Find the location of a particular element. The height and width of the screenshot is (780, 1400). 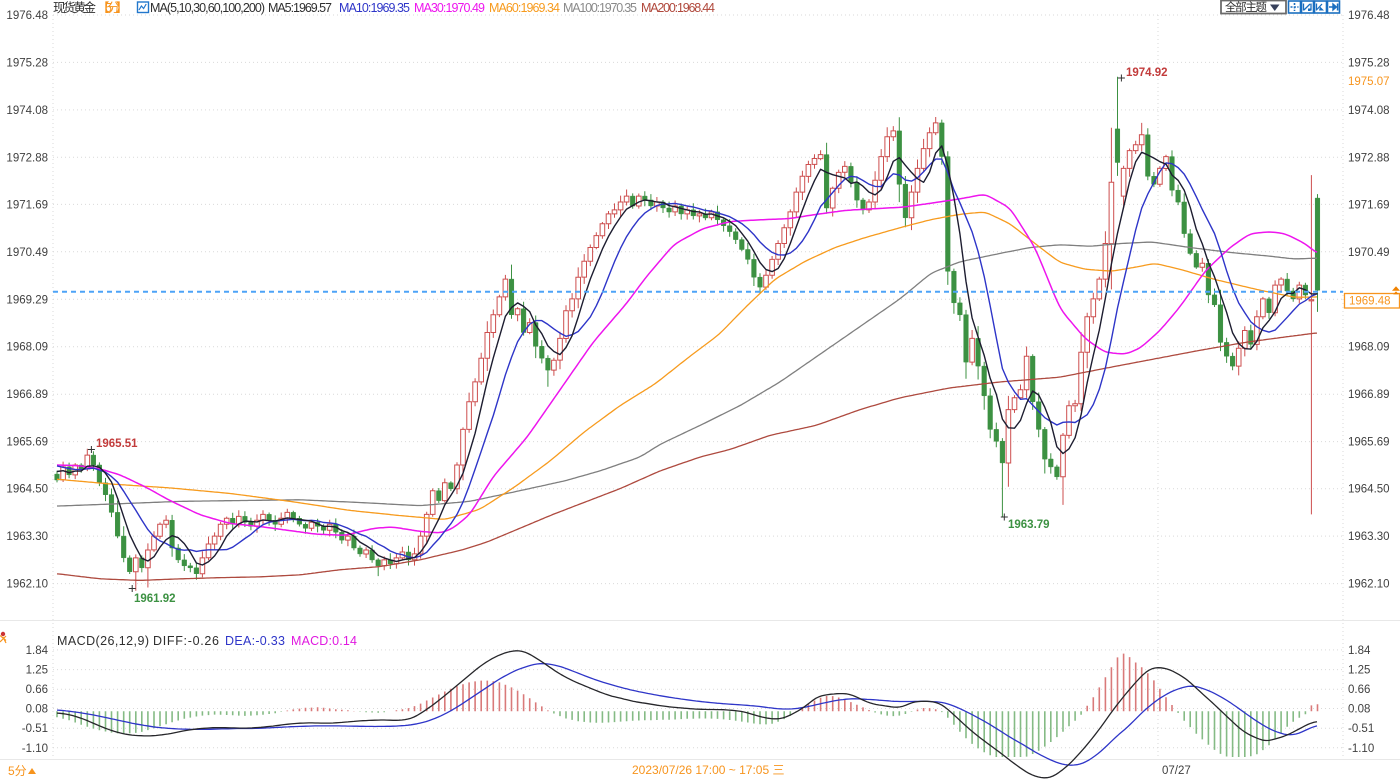

svg-text: MA10:1969.35 is located at coordinates (374, 8).